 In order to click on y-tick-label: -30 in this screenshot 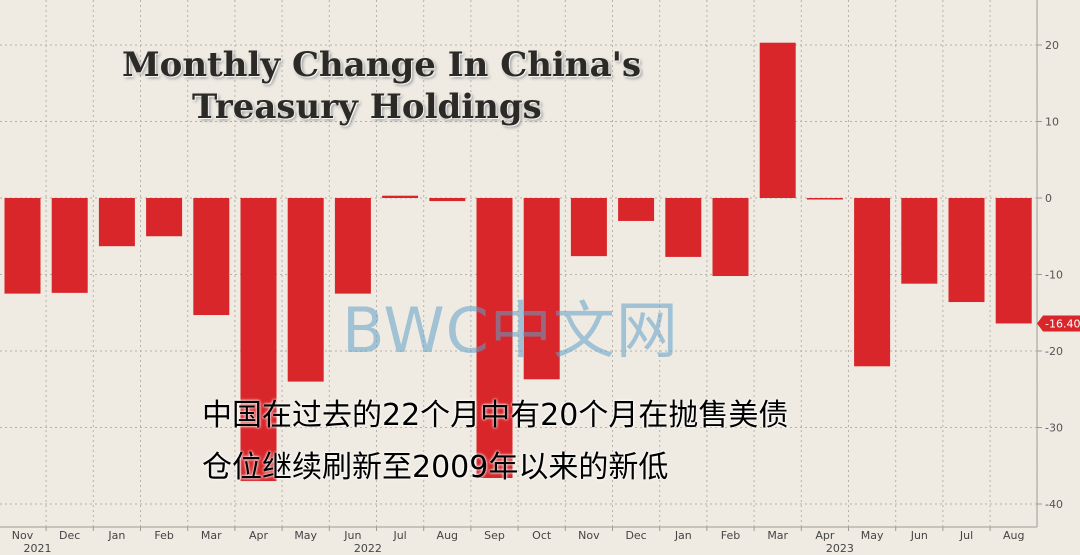, I will do `click(1054, 428)`.